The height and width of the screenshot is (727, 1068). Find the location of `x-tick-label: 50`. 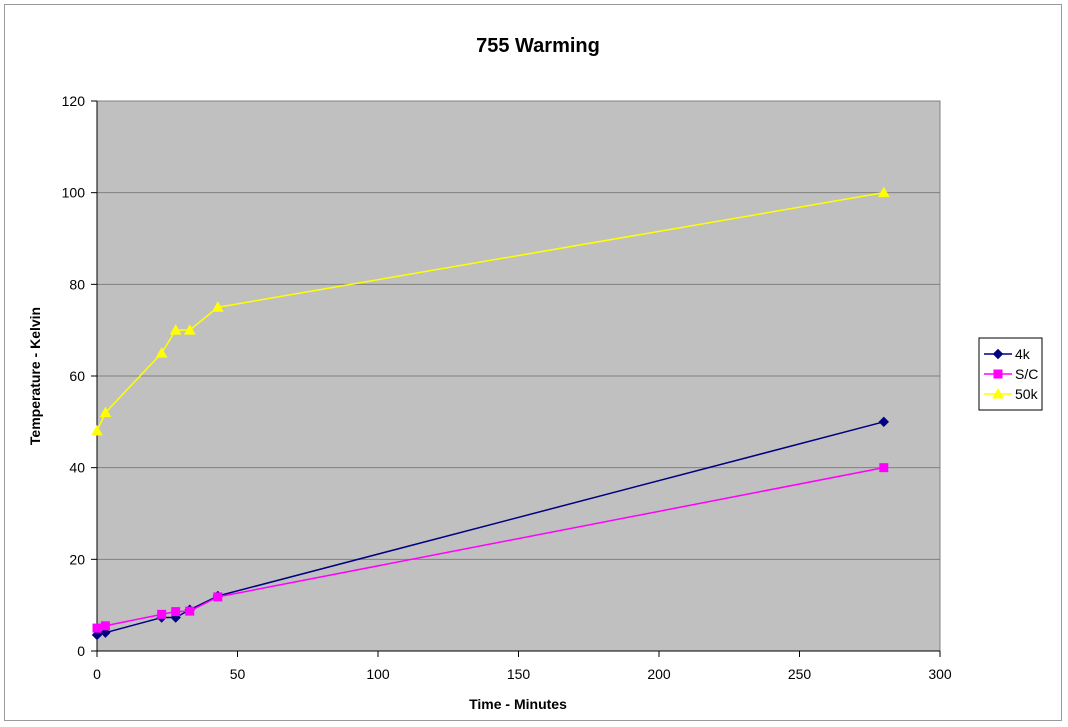

x-tick-label: 50 is located at coordinates (238, 674).